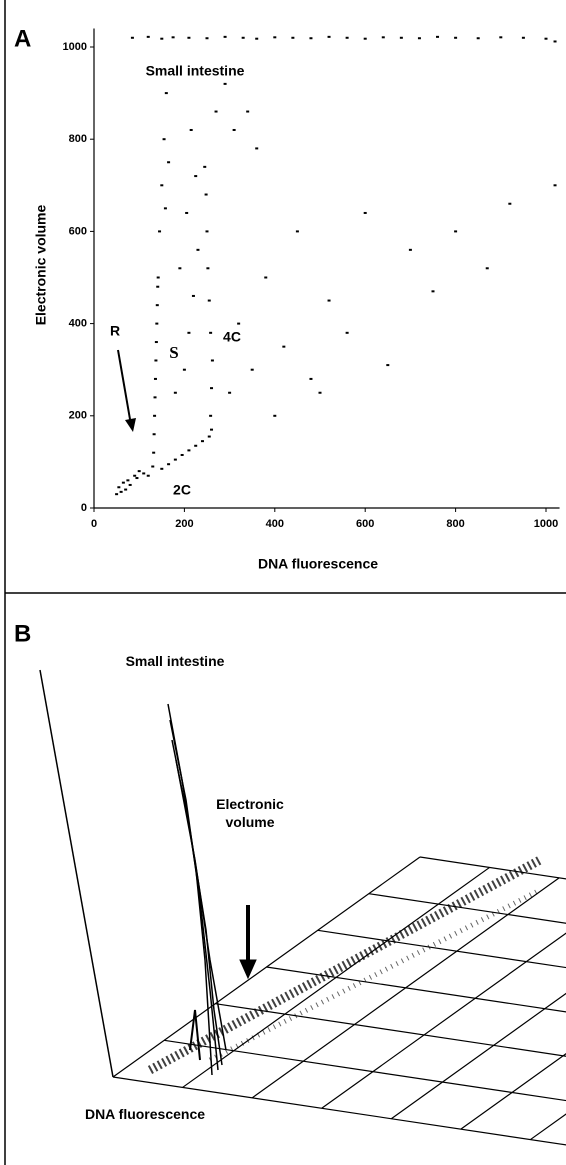  Describe the element at coordinates (78, 324) in the screenshot. I see `y-tick-label: 400` at that location.